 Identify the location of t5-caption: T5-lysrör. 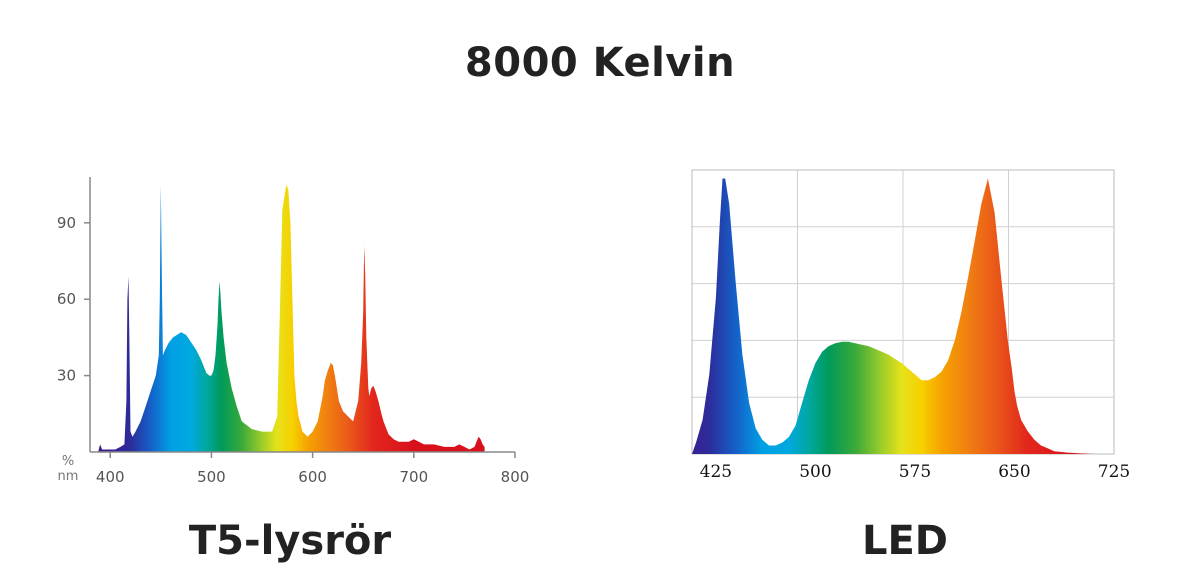
(290, 541).